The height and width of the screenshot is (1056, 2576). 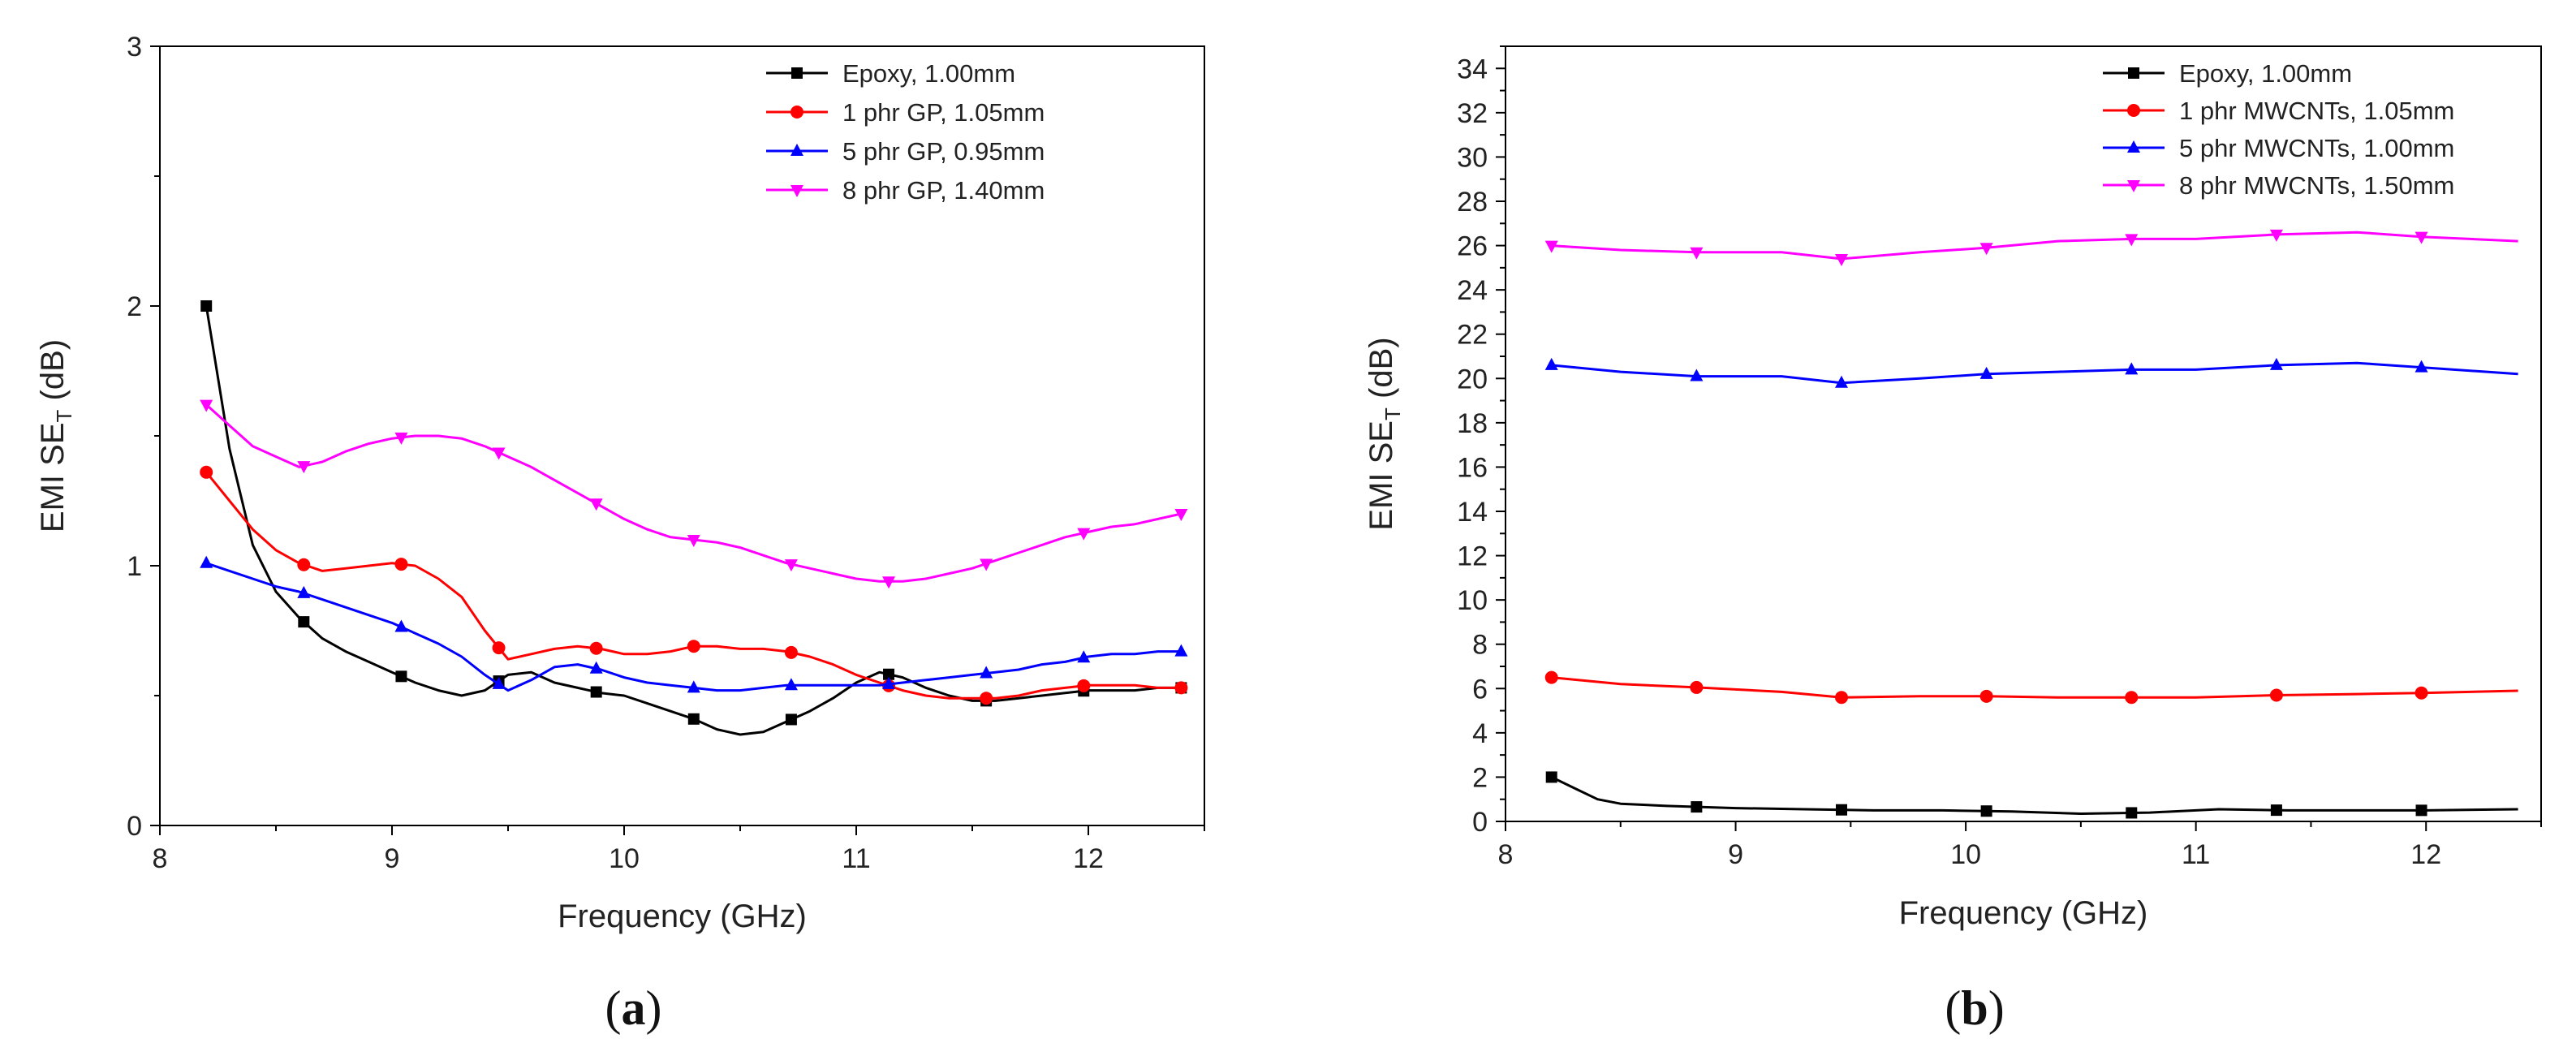 I want to click on panel-label-open-a: (, so click(x=614, y=1008).